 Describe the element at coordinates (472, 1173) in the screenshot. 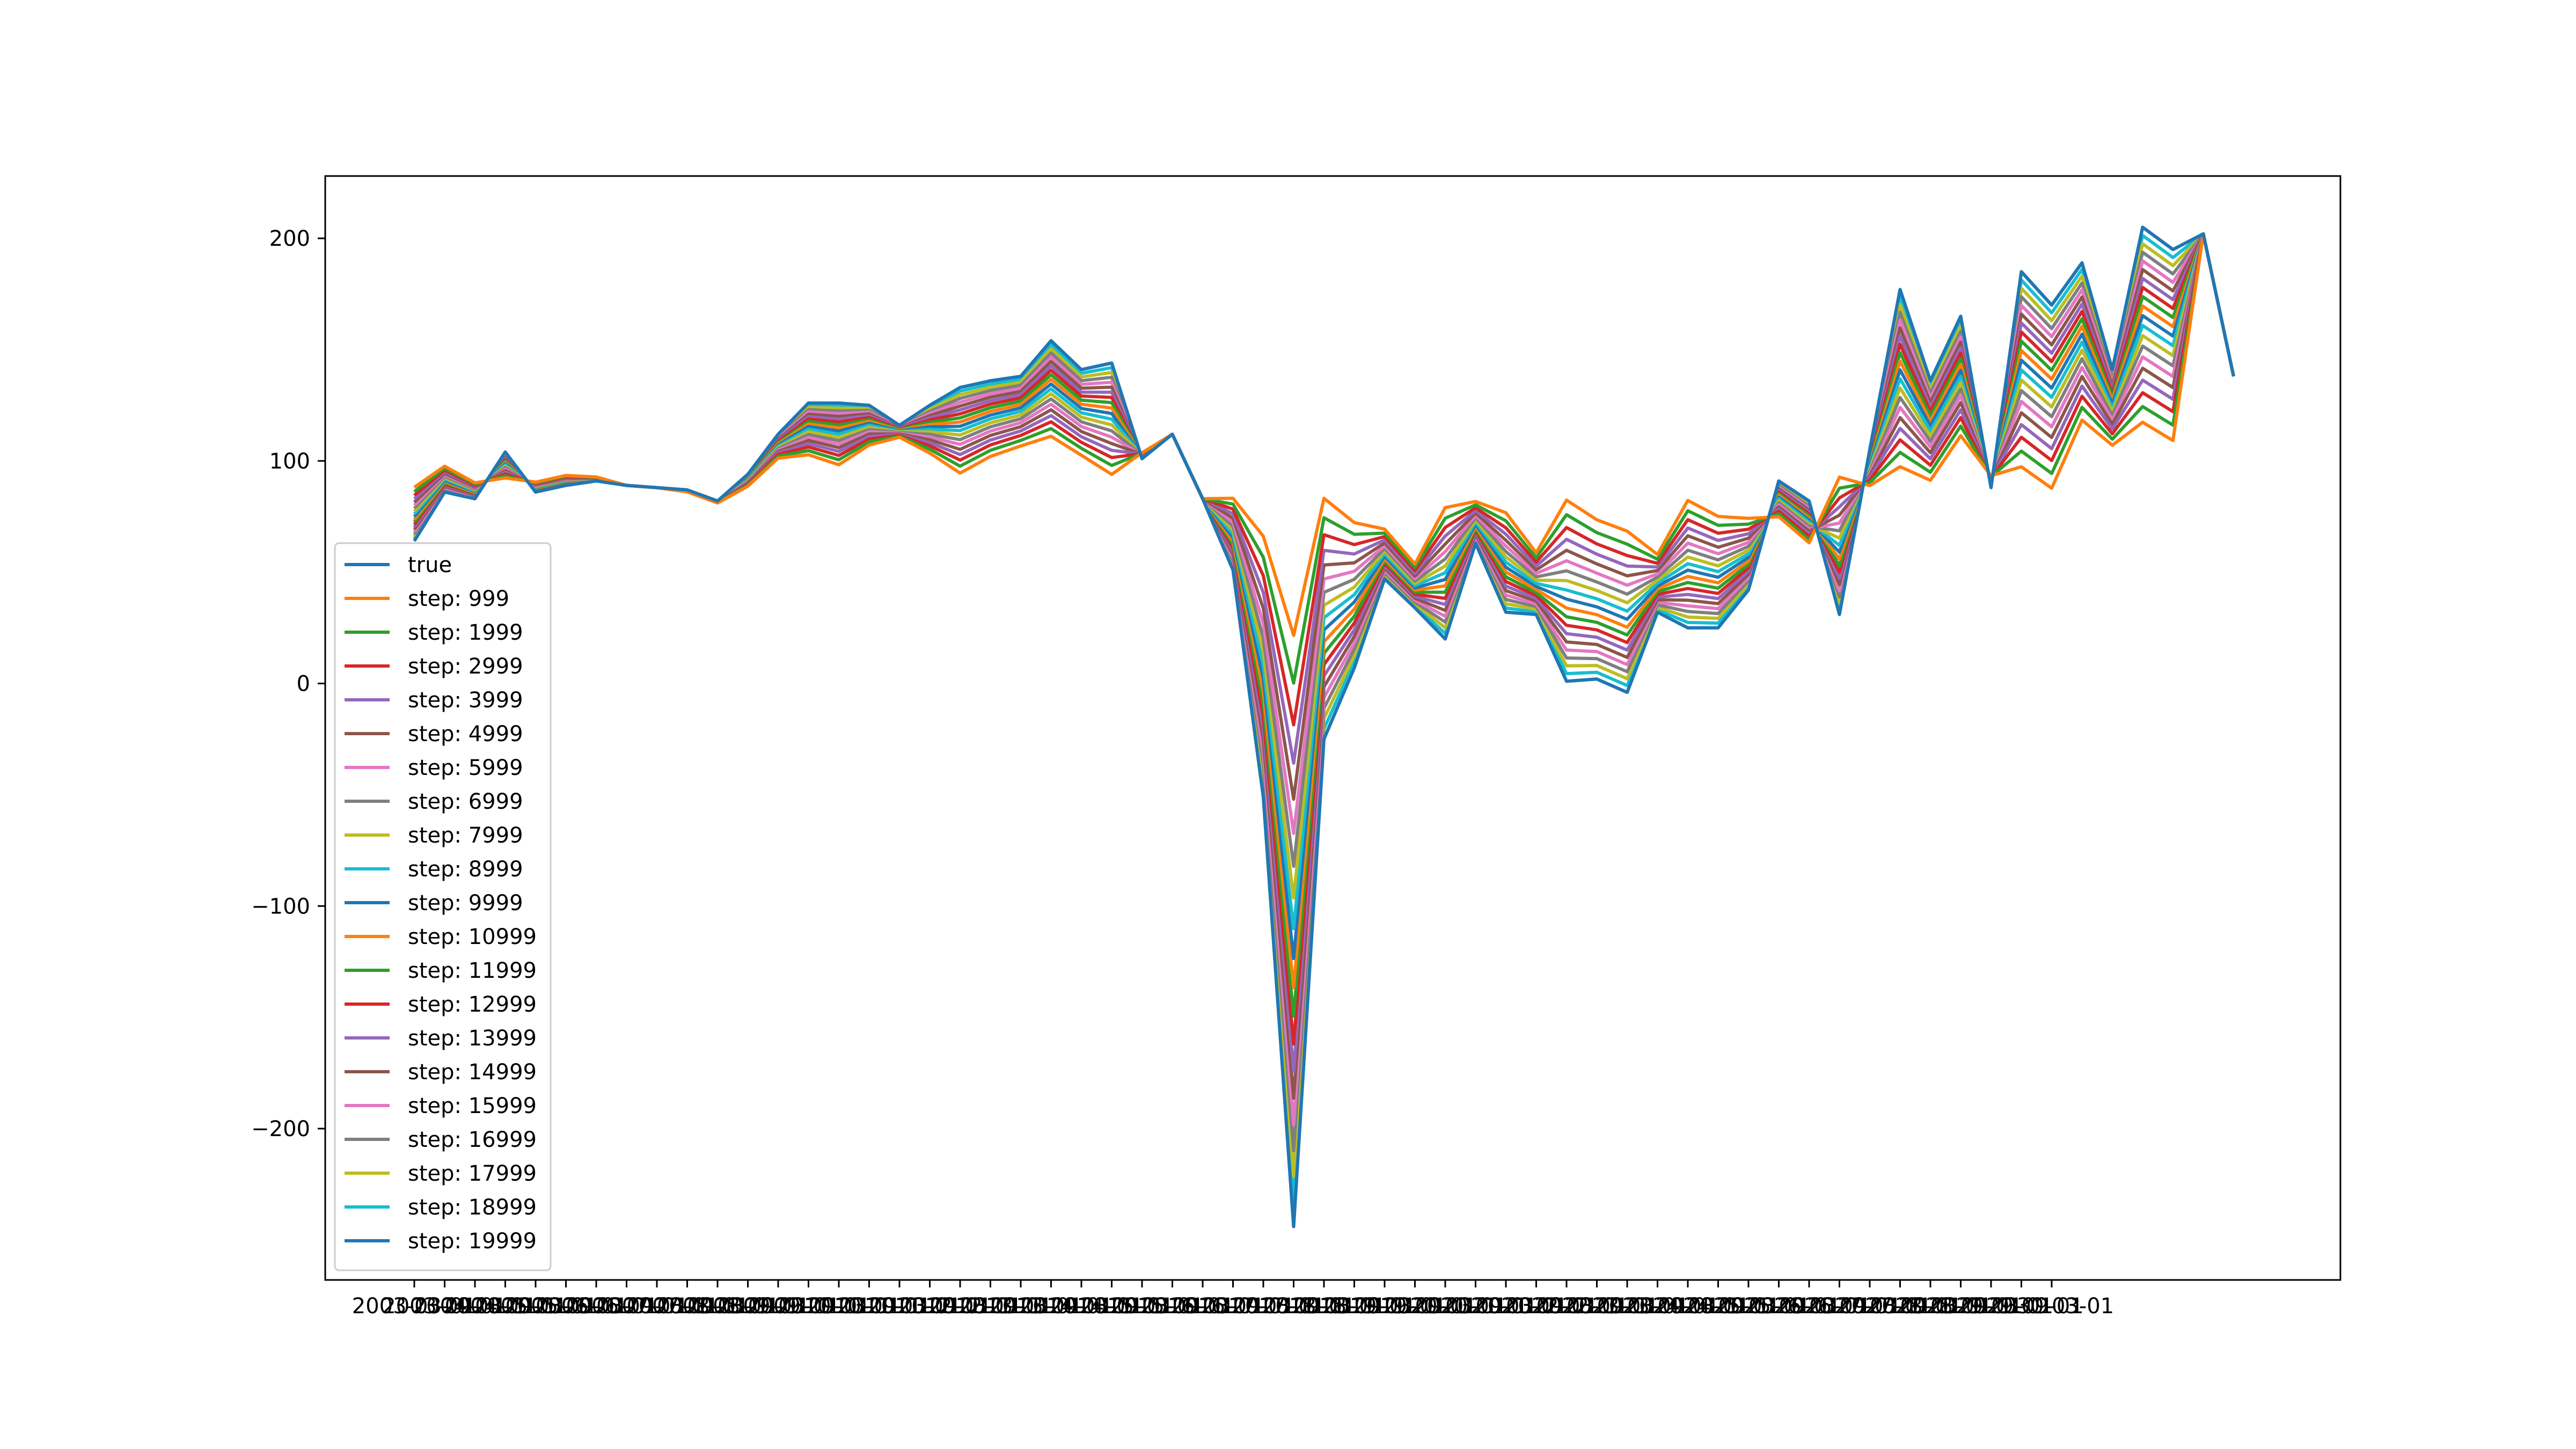

I see `legend-label: step: 17999` at that location.